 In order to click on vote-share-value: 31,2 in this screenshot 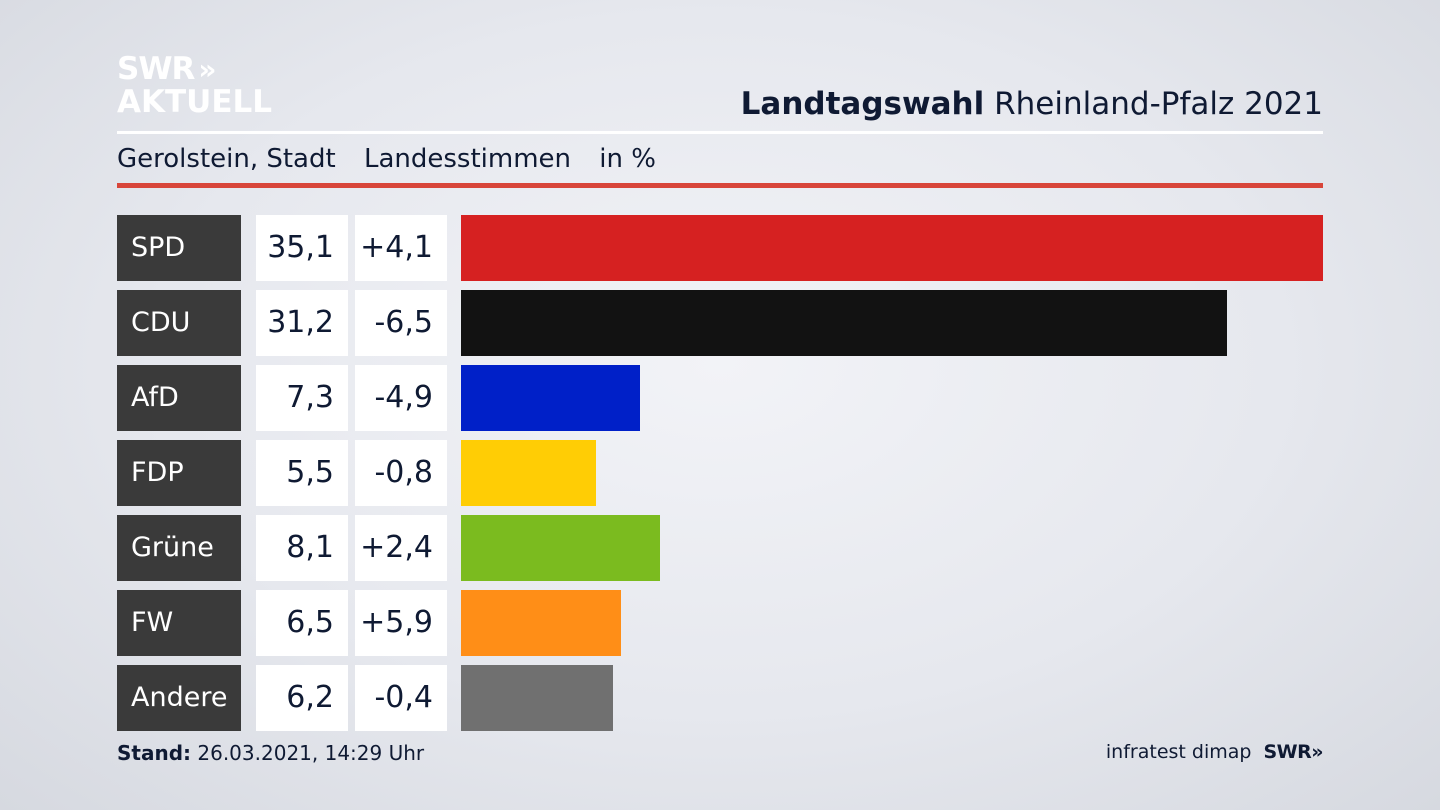, I will do `click(302, 323)`.